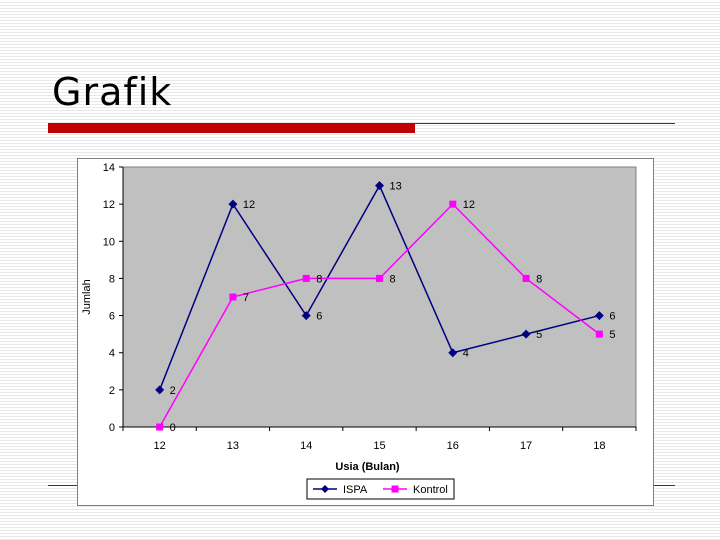  Describe the element at coordinates (545, 123) in the screenshot. I see `title-underline-line` at that location.